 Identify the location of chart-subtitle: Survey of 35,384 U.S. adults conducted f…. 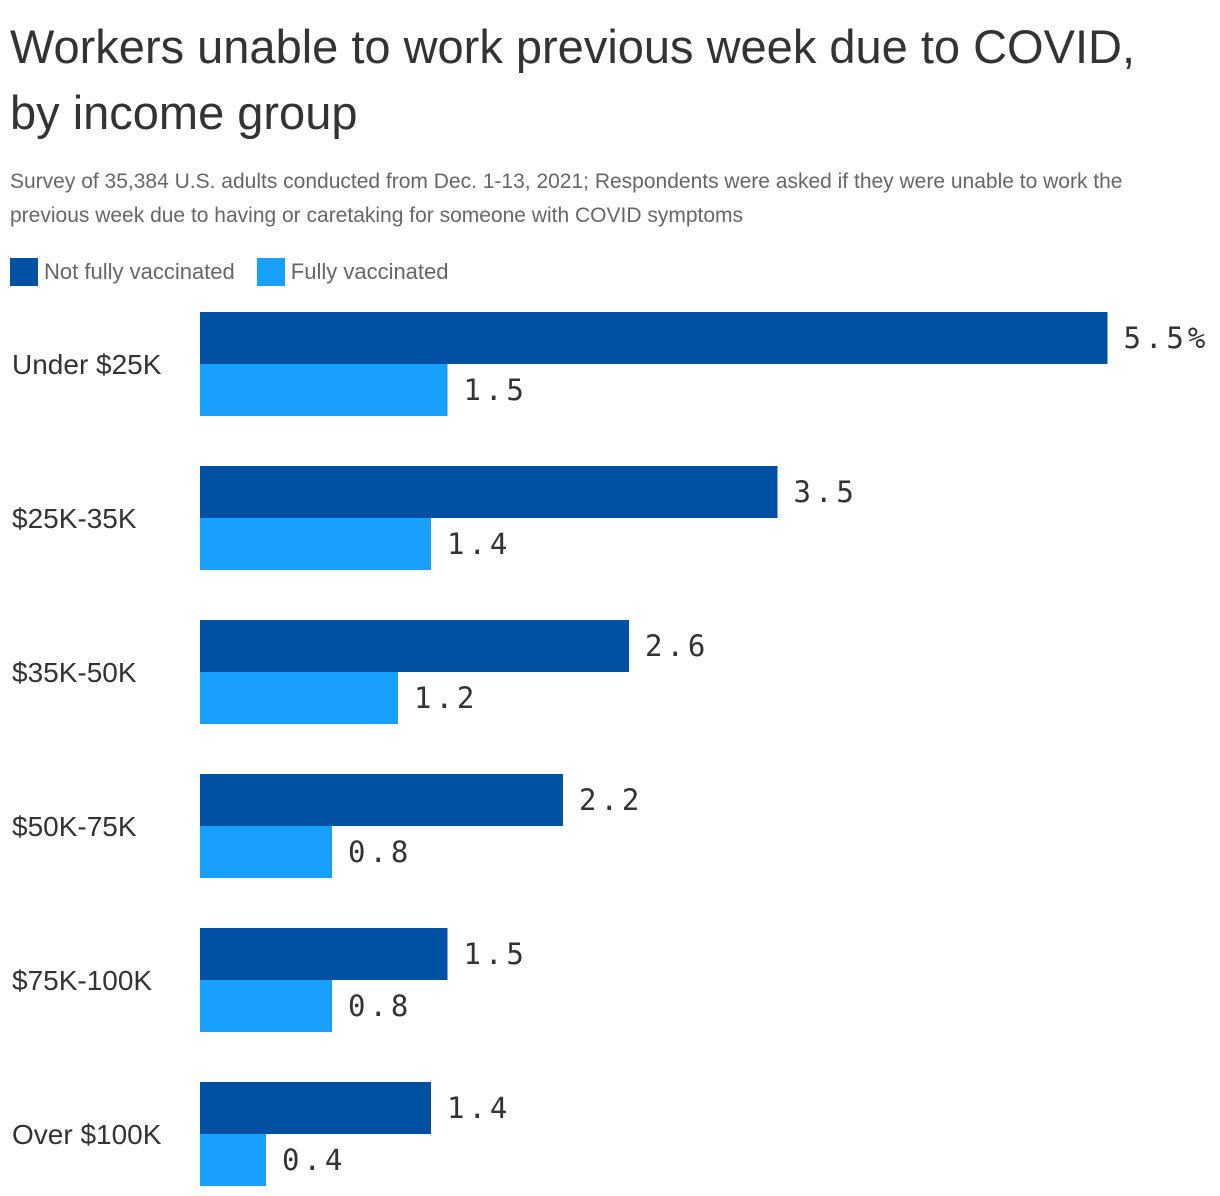
(566, 198).